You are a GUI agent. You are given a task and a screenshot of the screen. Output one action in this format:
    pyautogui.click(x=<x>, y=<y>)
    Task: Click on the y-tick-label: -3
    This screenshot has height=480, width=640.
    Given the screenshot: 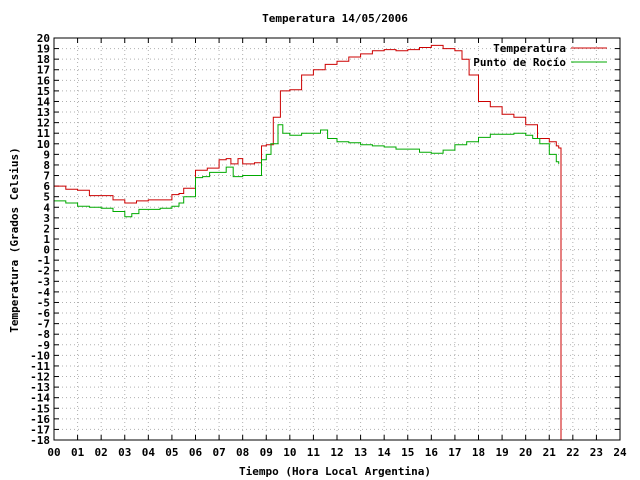 What is the action you would take?
    pyautogui.click(x=43, y=281)
    